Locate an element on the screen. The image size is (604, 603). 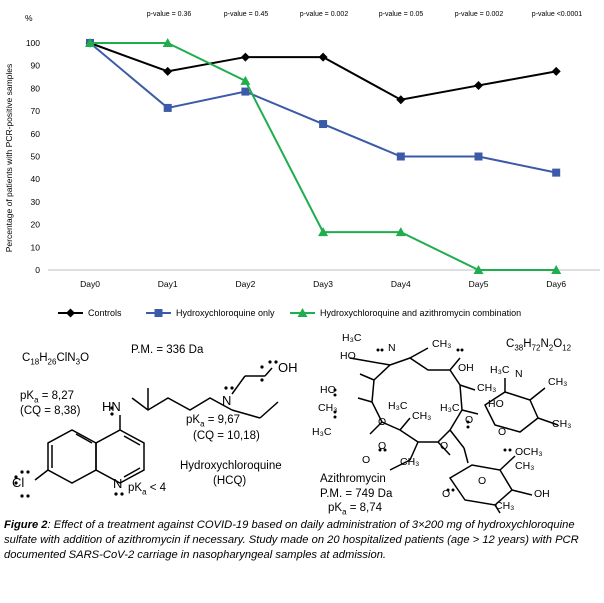
azithromycin-name: Azithromycin is located at coordinates (353, 479).